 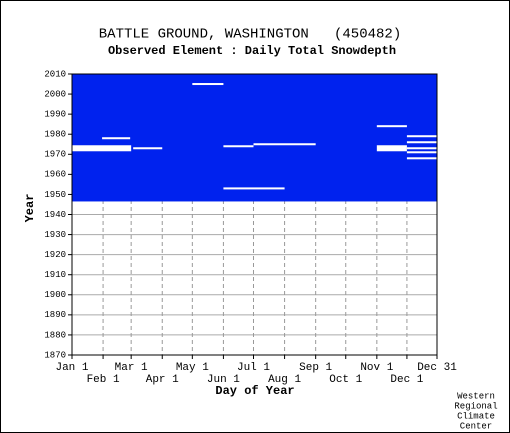 I want to click on x-tick-label: Aug 1, so click(x=284, y=380).